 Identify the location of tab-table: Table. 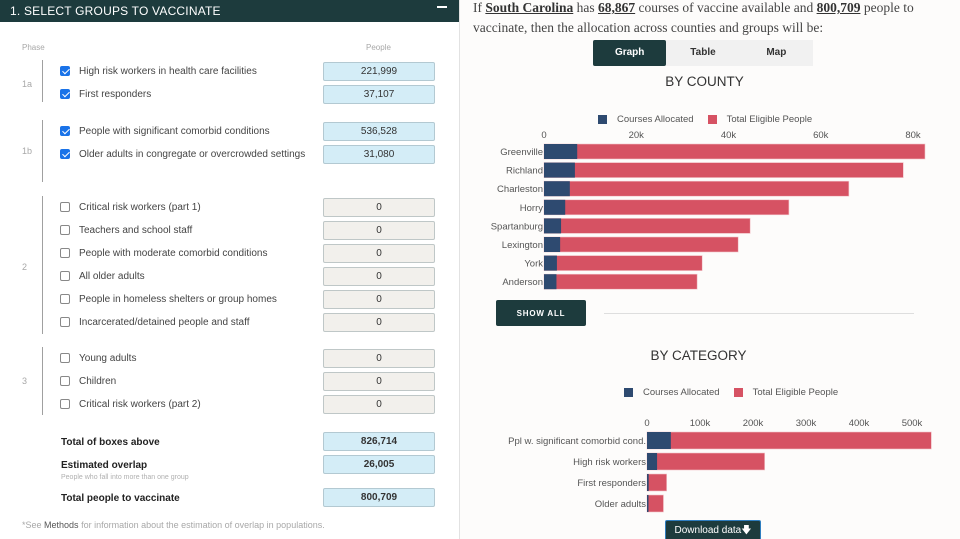
(703, 52).